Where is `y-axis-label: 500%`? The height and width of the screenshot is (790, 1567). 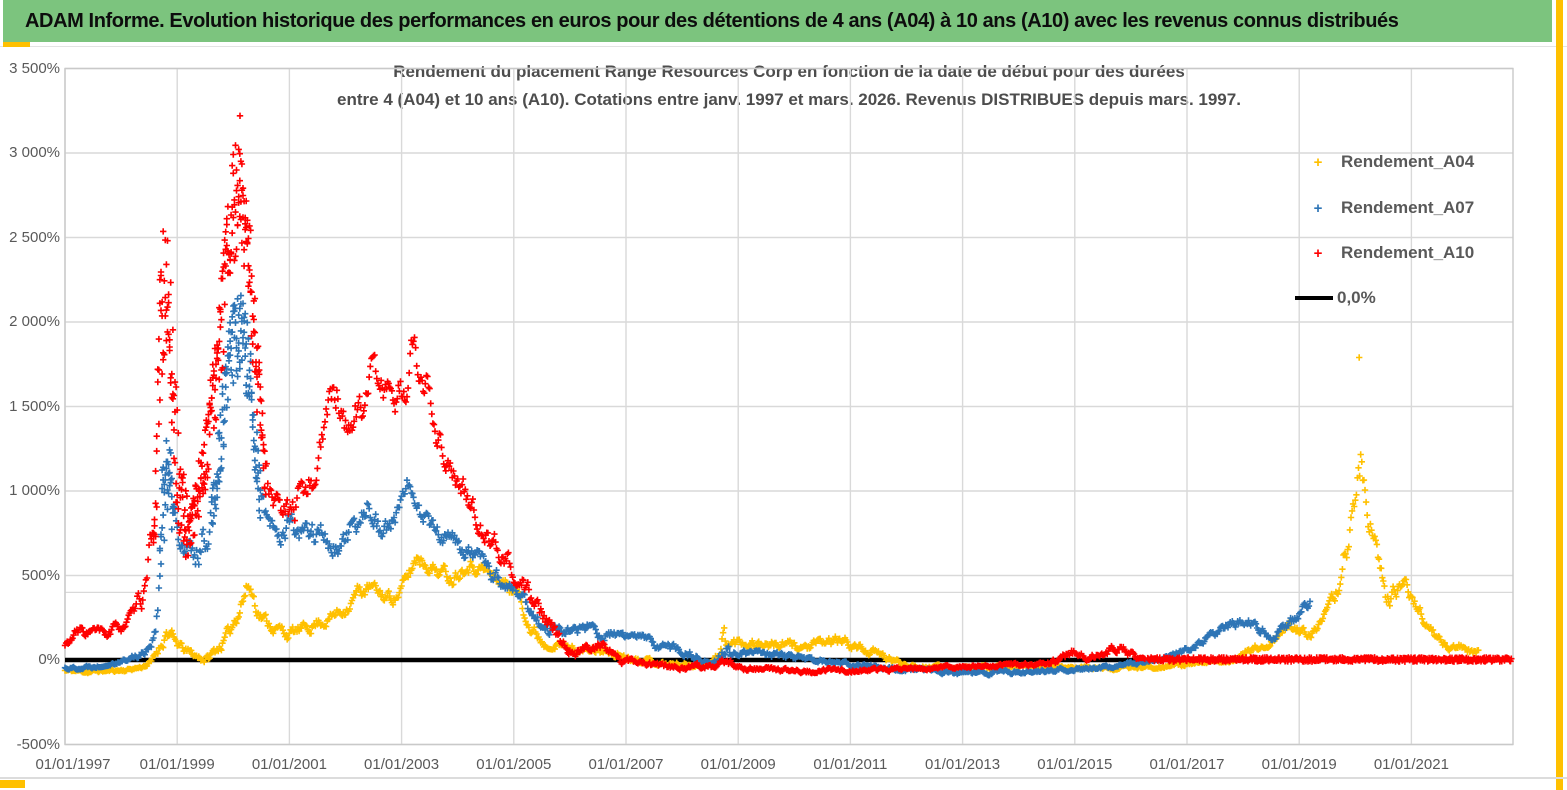
y-axis-label: 500% is located at coordinates (40, 575).